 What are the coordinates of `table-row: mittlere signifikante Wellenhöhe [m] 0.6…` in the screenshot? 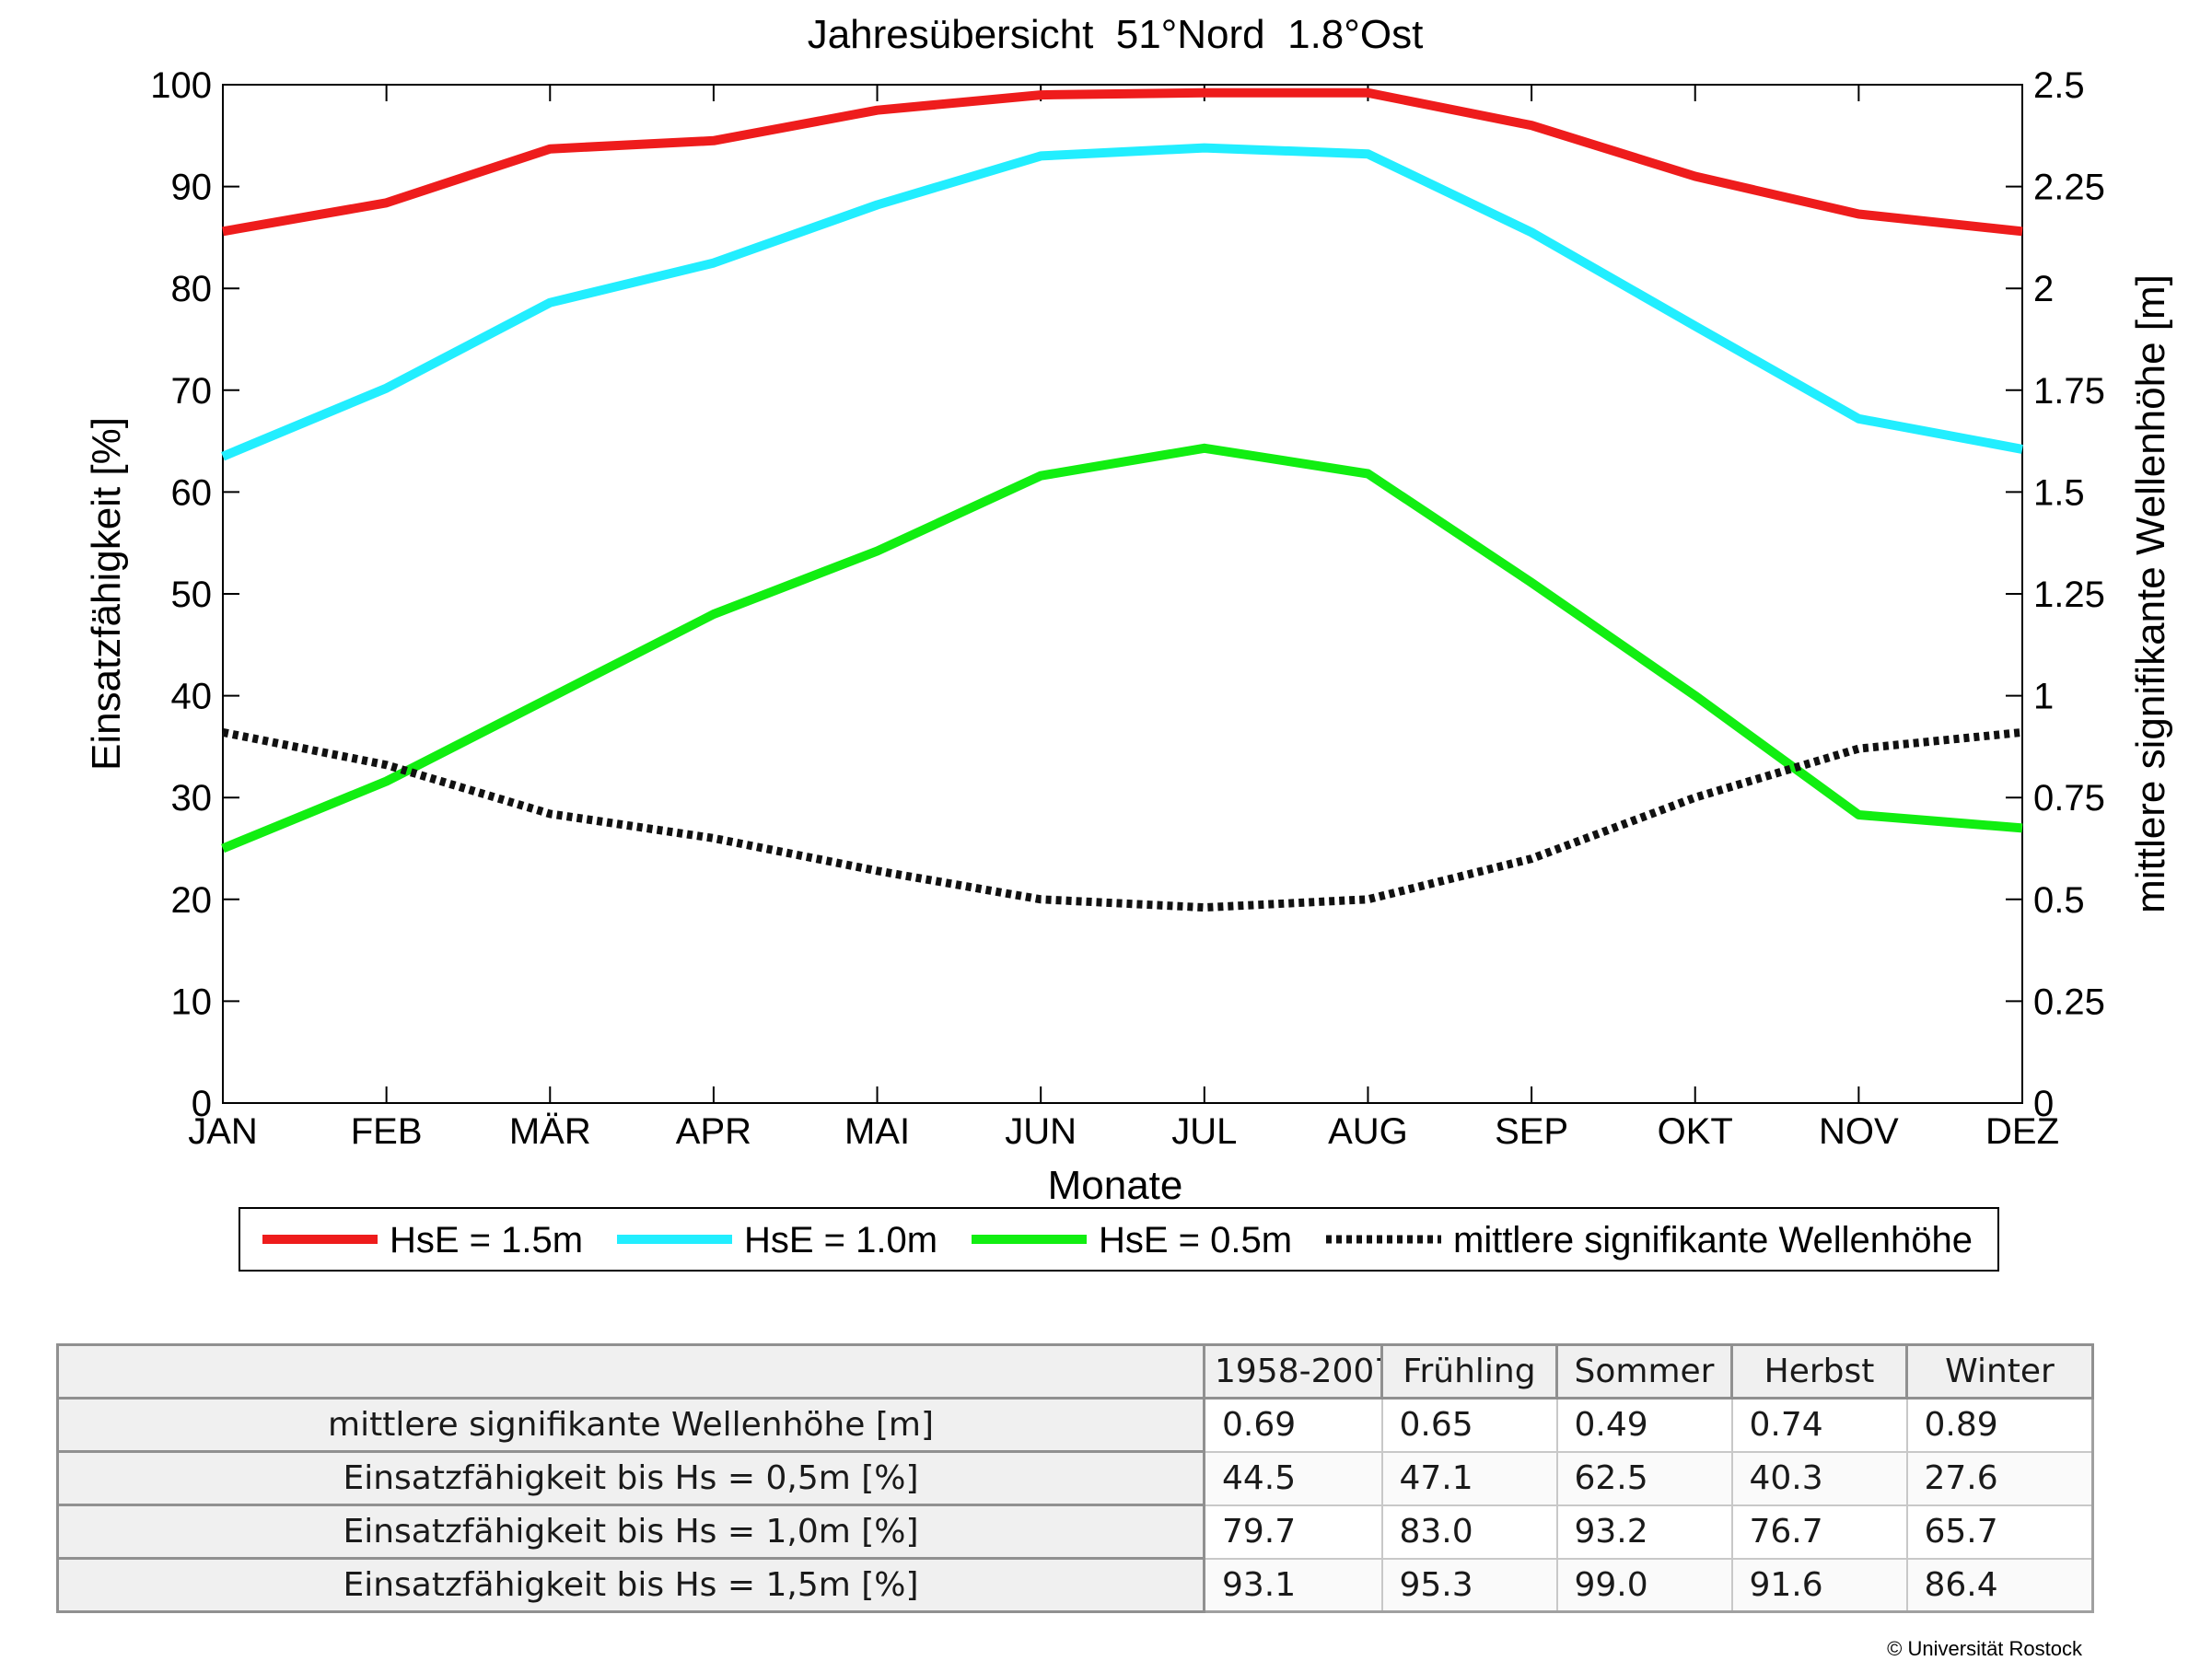 It's located at (1075, 1425).